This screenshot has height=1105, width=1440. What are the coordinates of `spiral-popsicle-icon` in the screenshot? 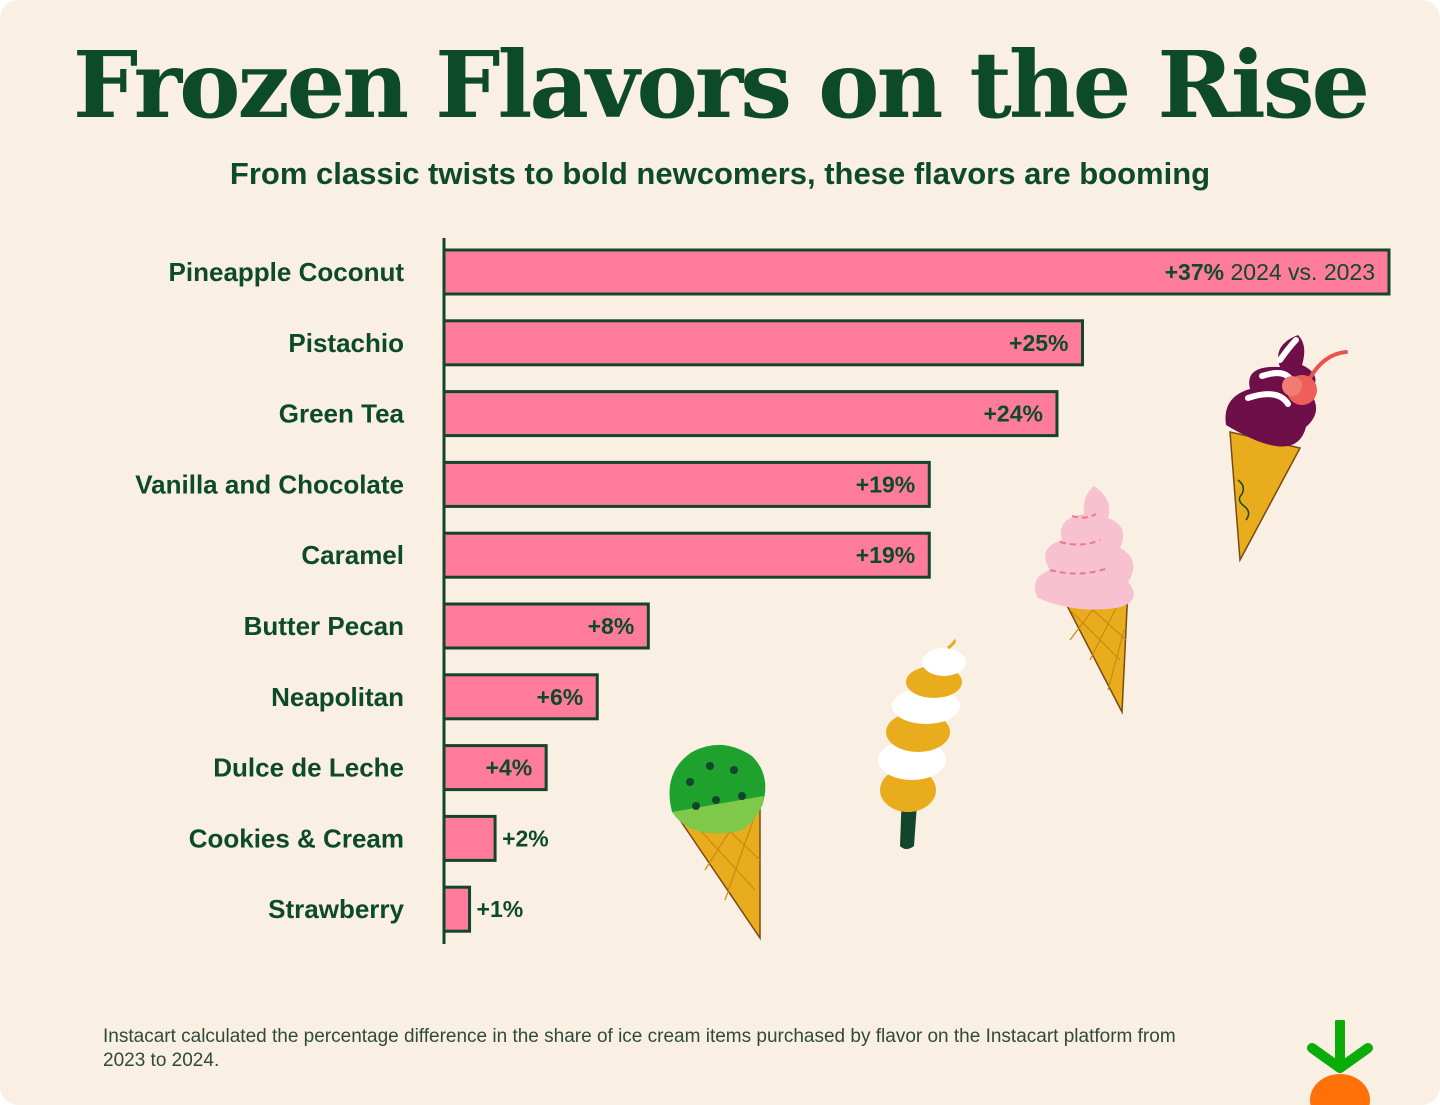 It's located at (922, 743).